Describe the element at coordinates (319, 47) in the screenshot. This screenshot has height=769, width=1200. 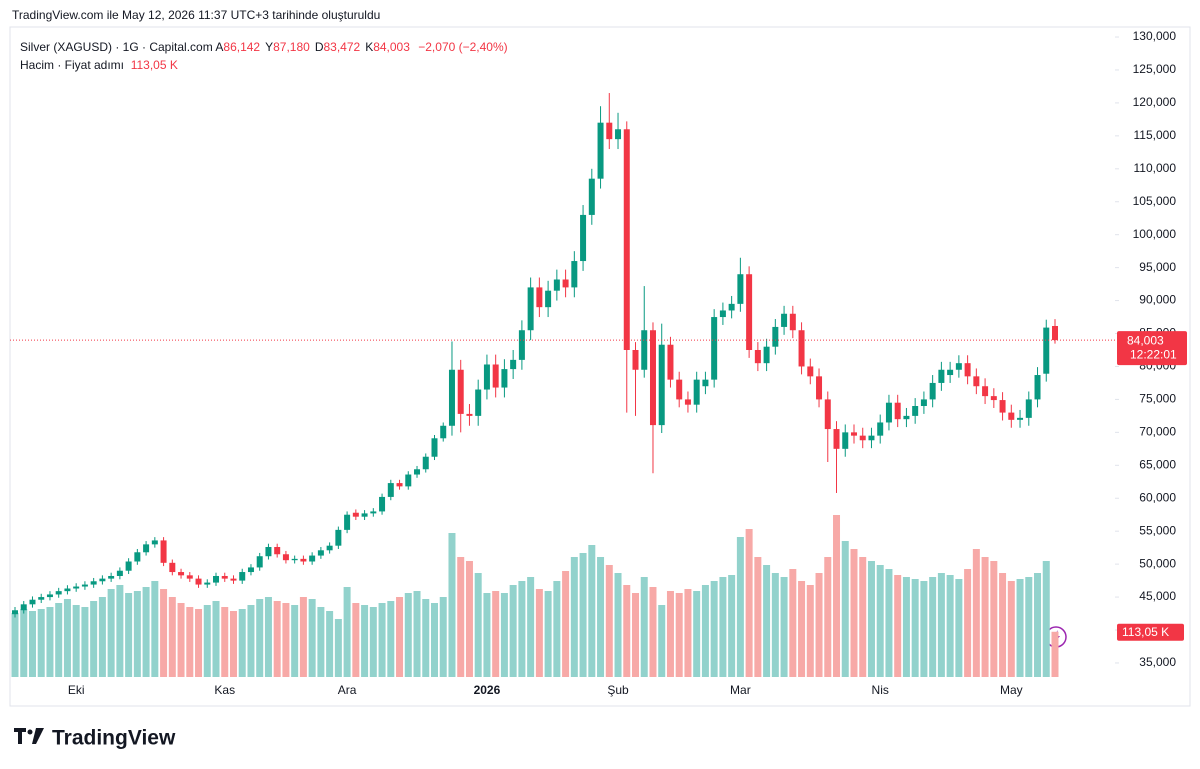
I see `ohlc-key: D` at that location.